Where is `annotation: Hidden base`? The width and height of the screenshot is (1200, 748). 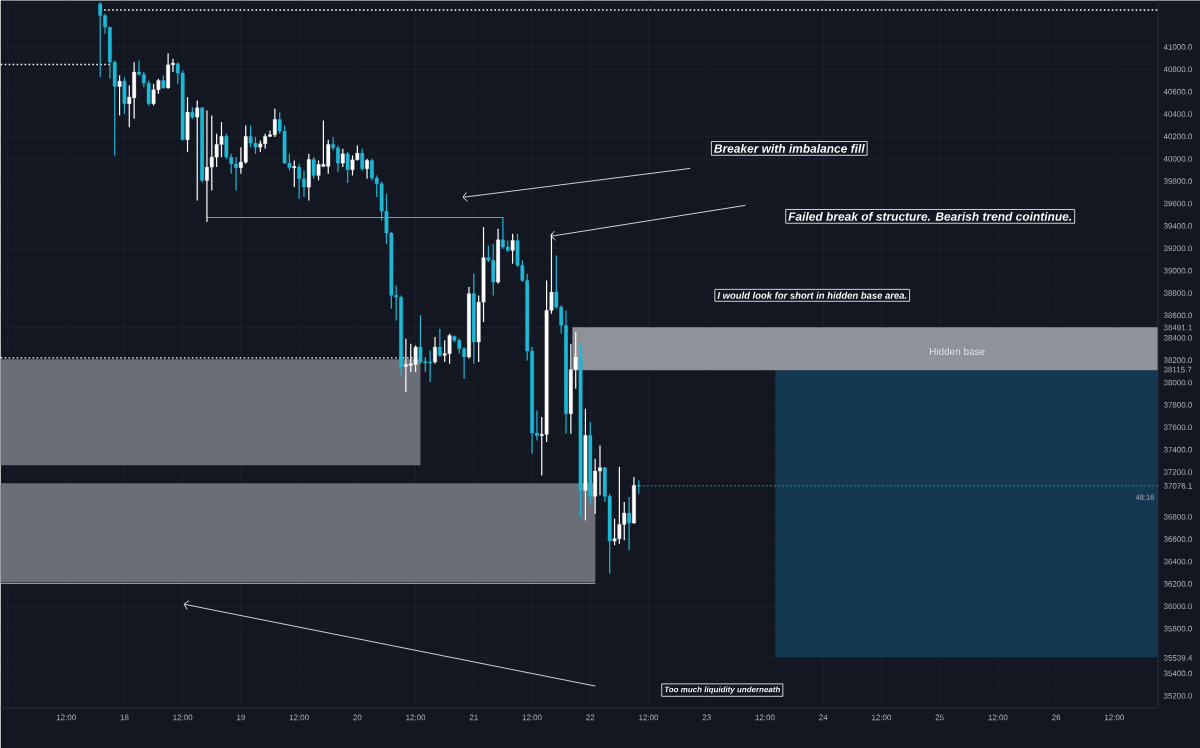 annotation: Hidden base is located at coordinates (957, 351).